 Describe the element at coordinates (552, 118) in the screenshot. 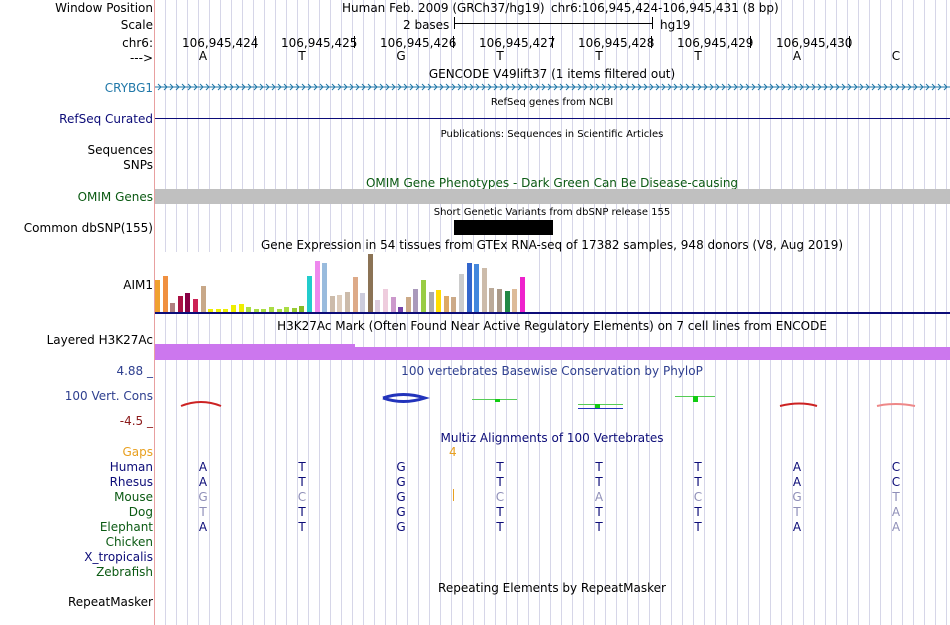

I see `refseq-gene-line` at that location.